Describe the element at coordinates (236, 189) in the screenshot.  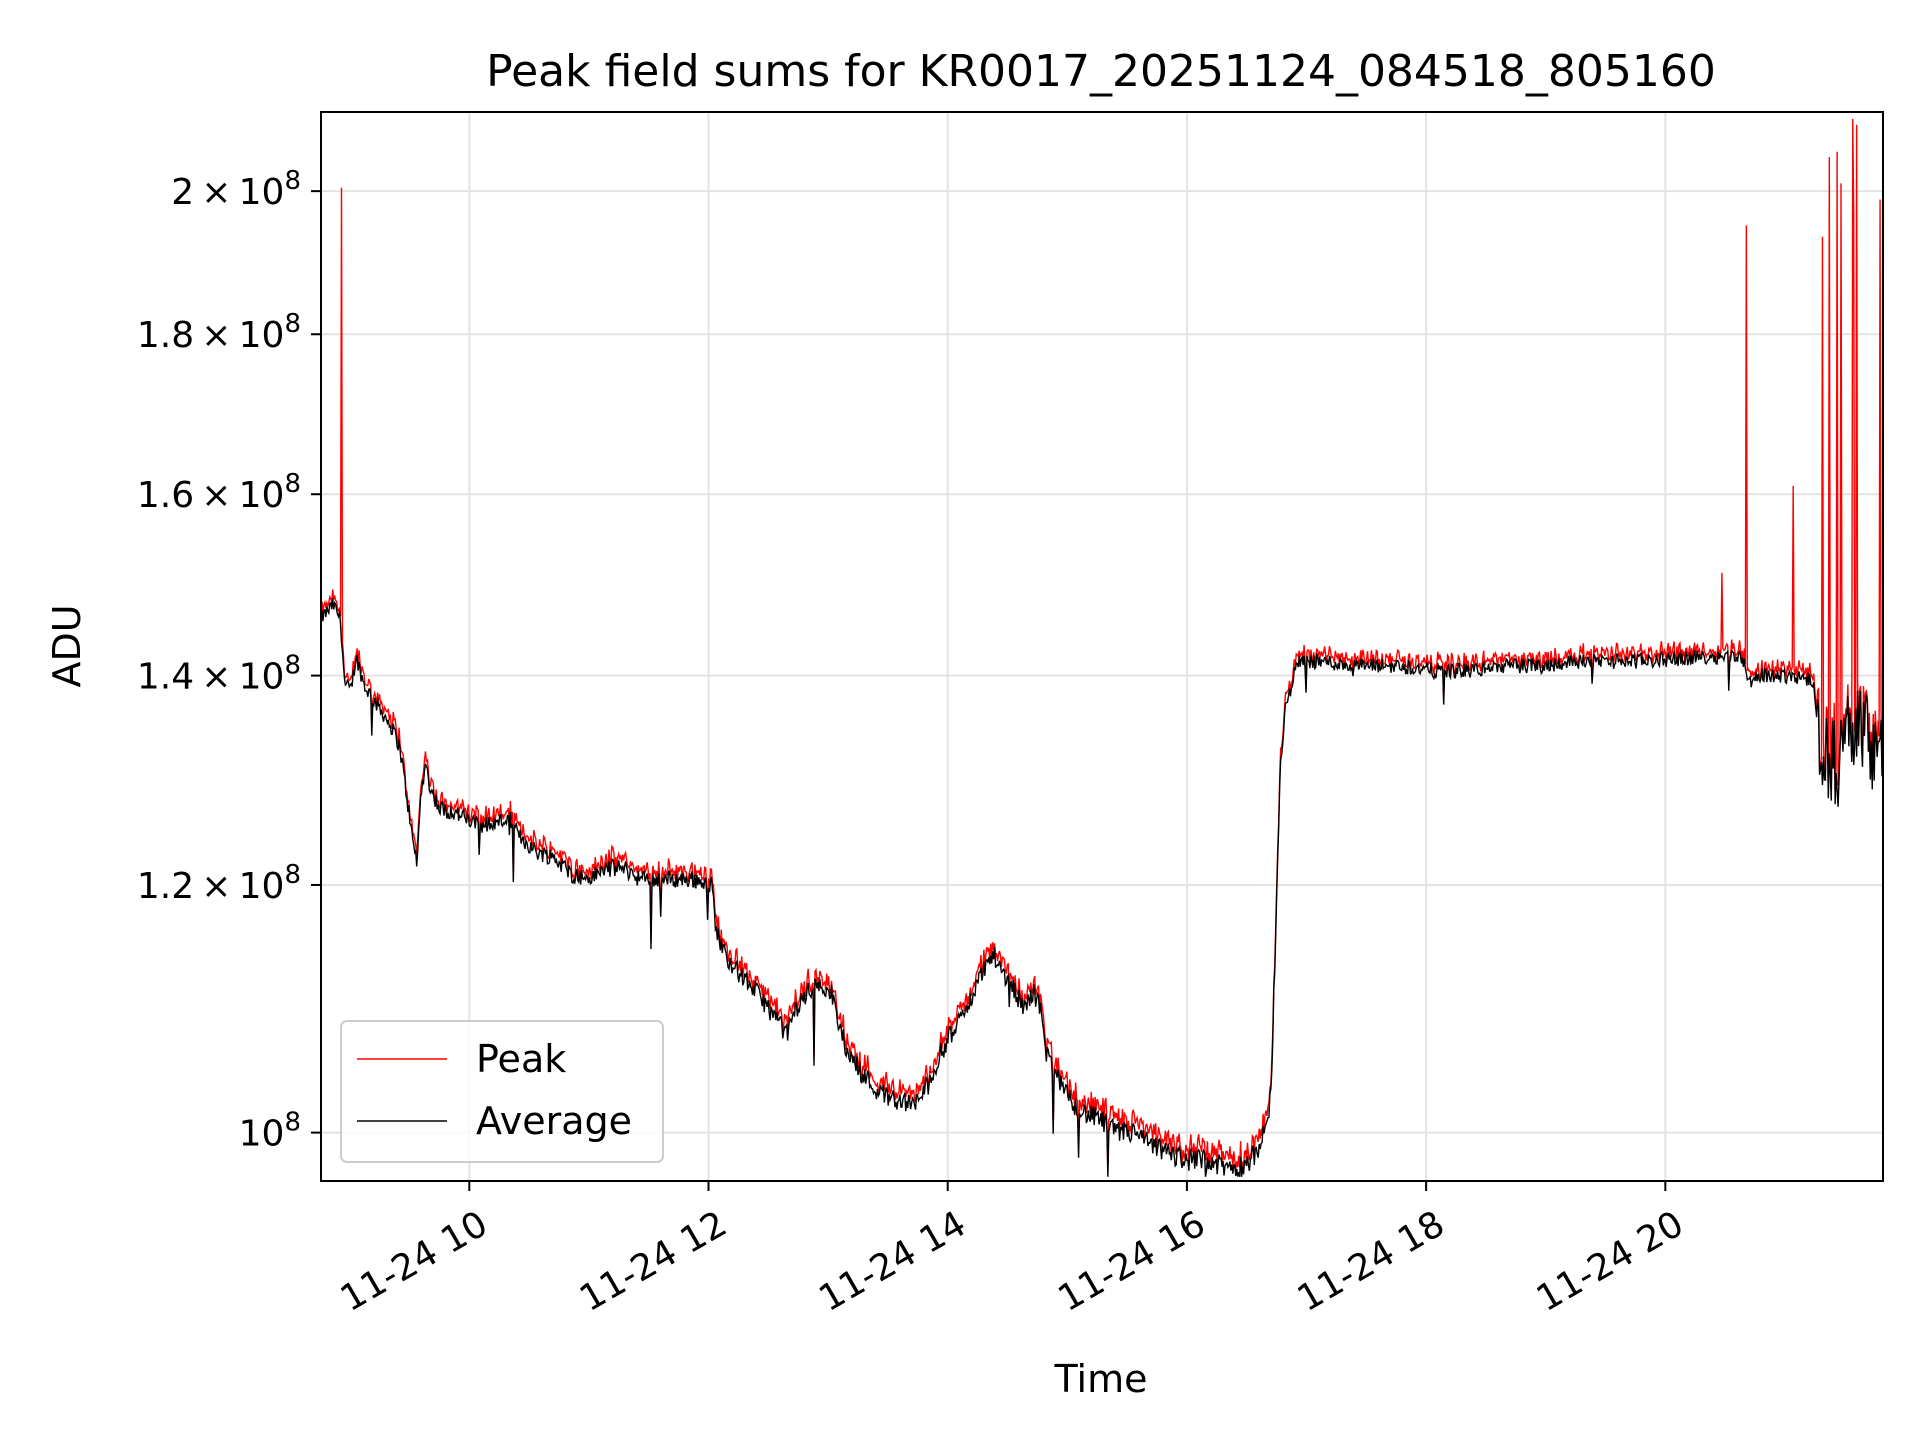
I see `y-tick-label-200000000: 2 × 108` at that location.